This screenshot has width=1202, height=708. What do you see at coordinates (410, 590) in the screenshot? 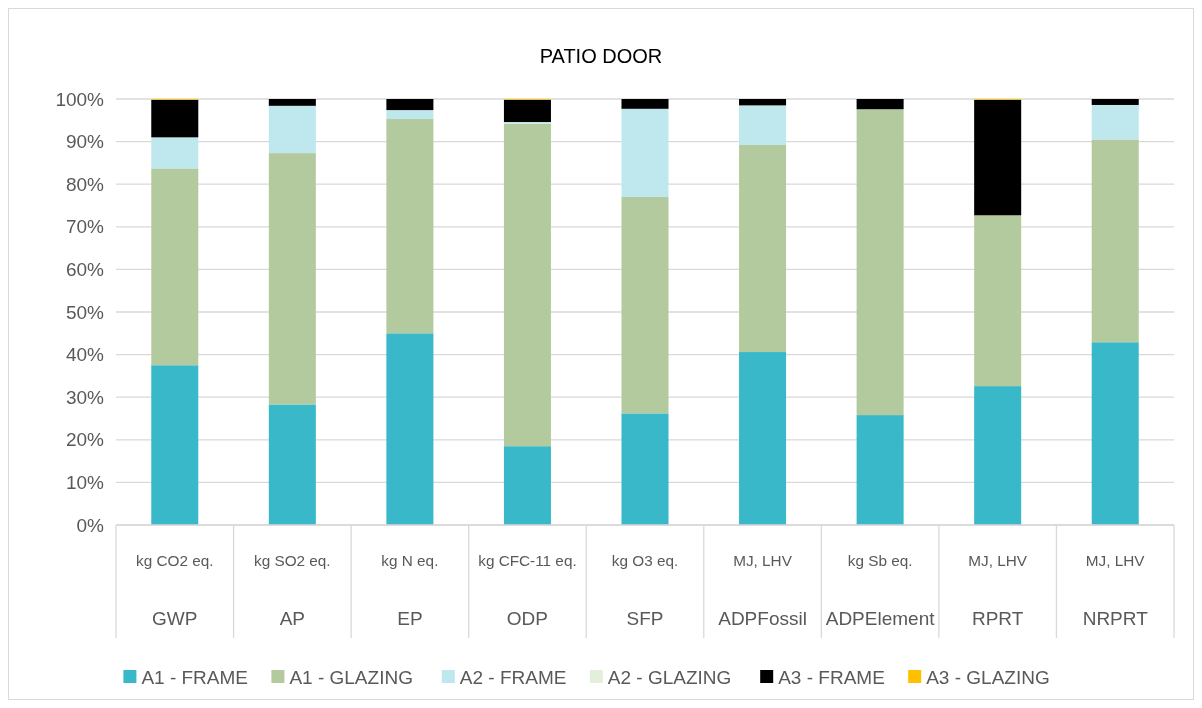
I see `category-label: kg N eq. EP` at bounding box center [410, 590].